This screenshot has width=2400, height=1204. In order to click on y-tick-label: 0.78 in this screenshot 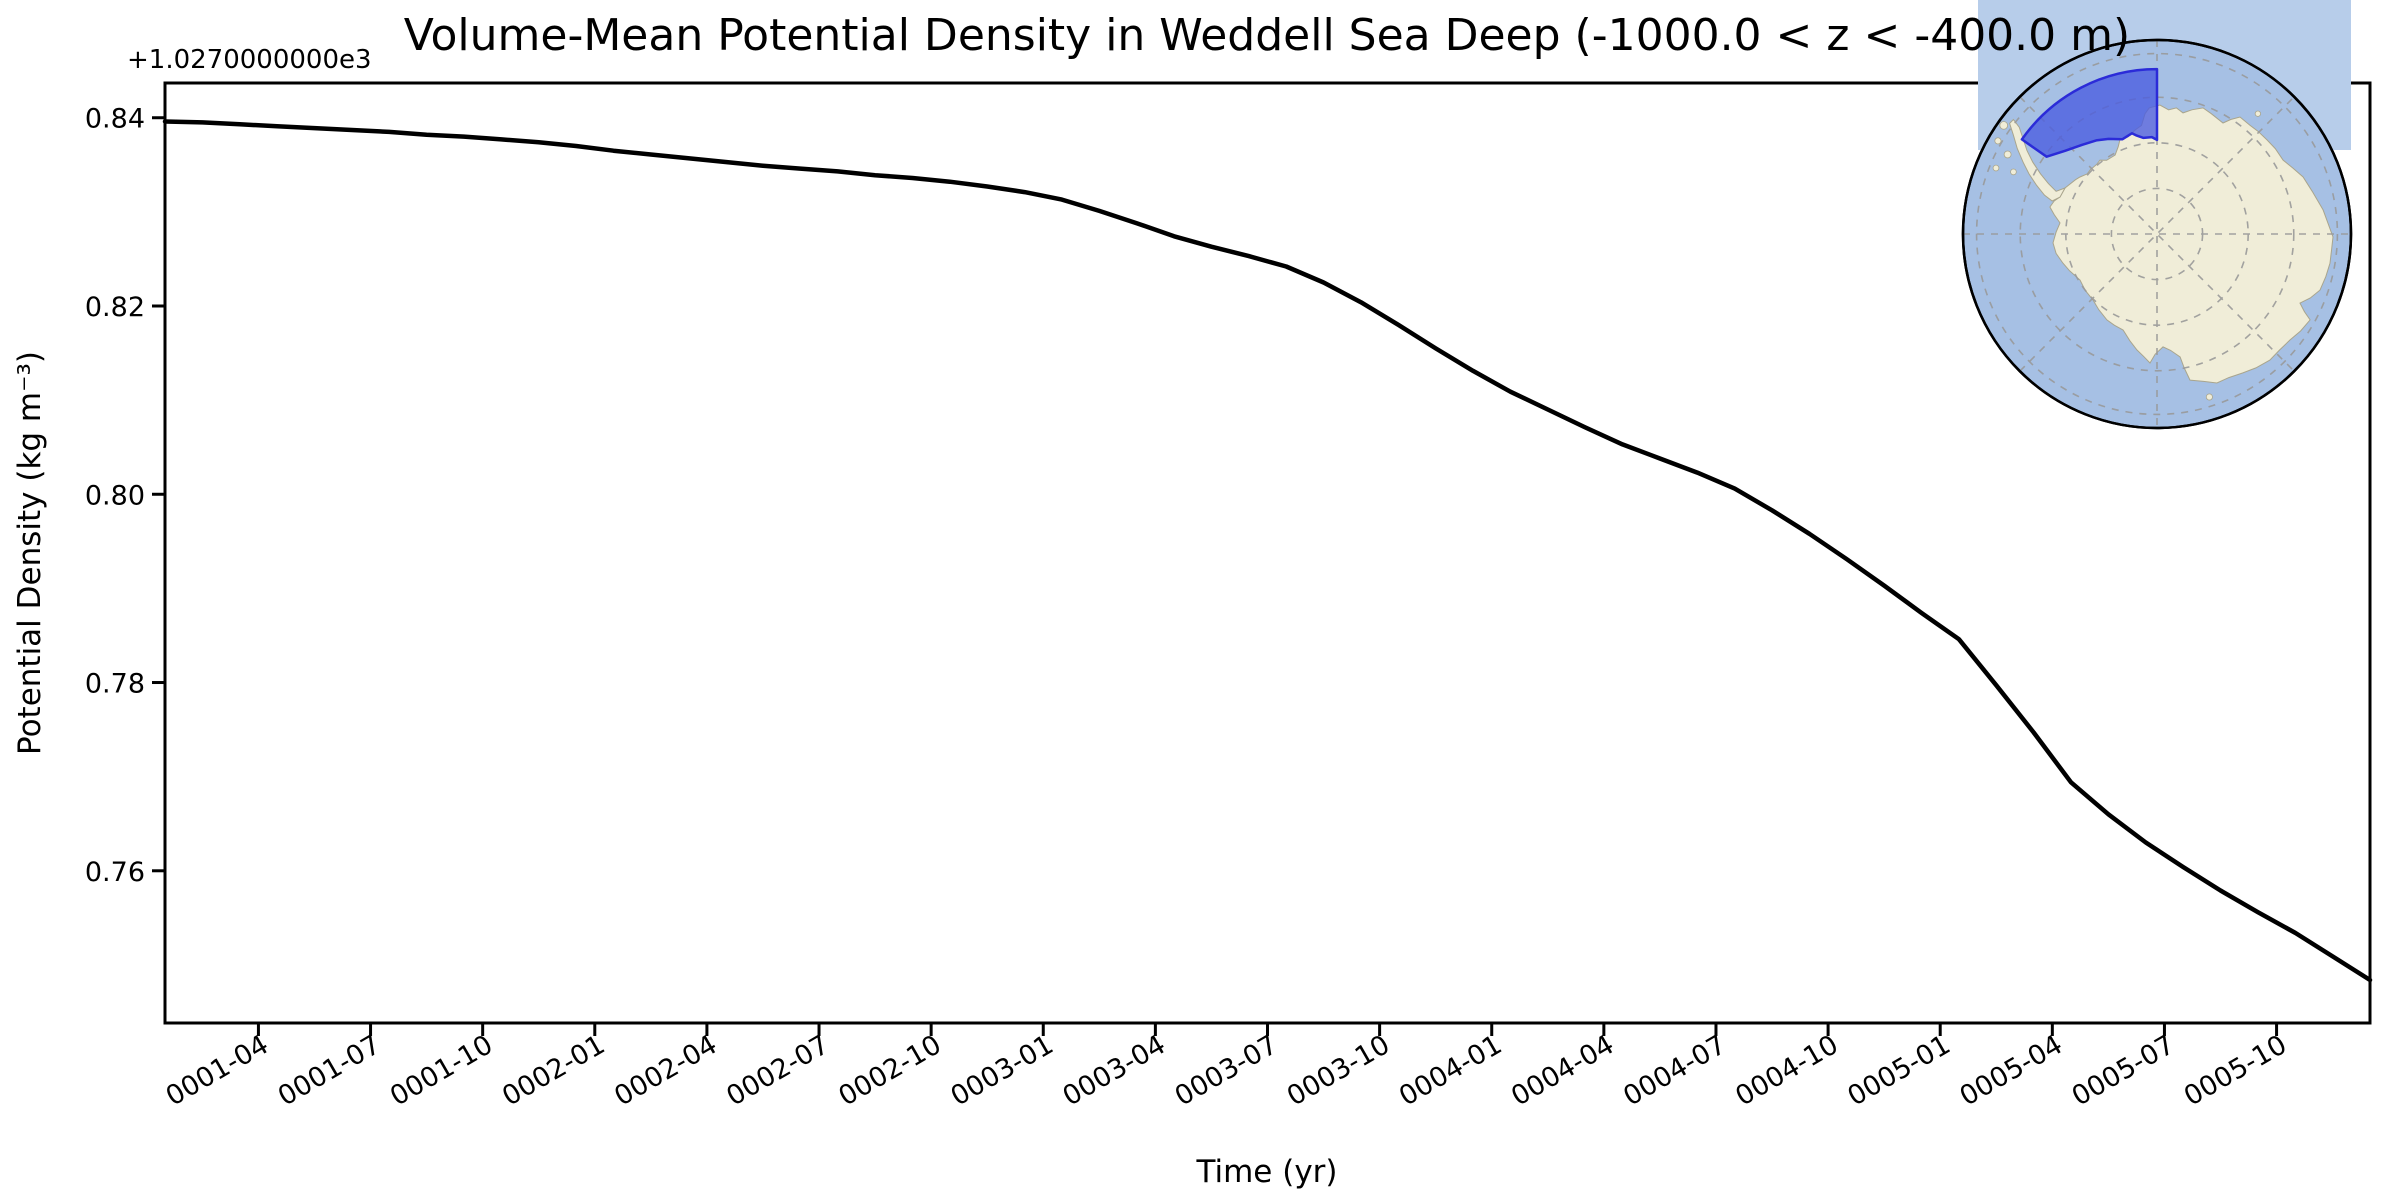, I will do `click(115, 684)`.